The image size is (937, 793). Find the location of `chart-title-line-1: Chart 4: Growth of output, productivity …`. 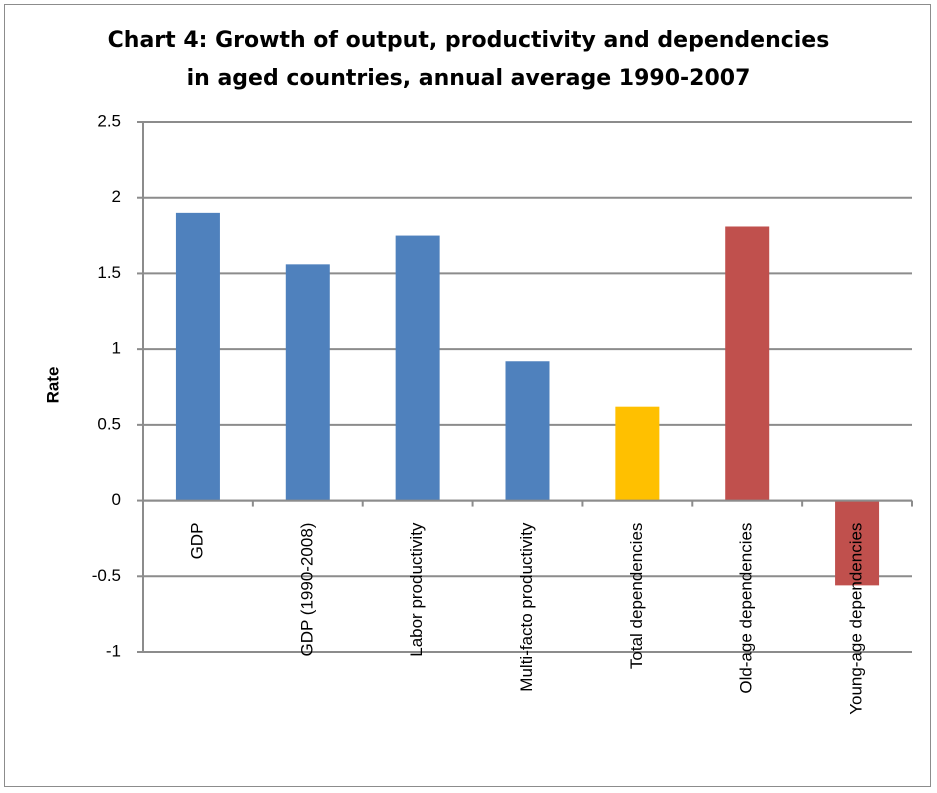

chart-title-line-1: Chart 4: Growth of output, productivity … is located at coordinates (468, 40).